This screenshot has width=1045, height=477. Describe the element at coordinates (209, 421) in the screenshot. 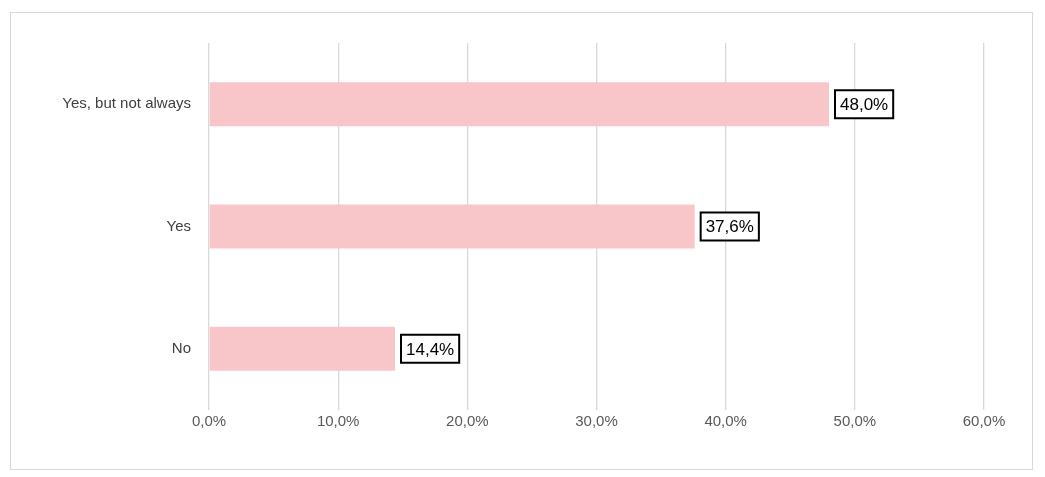

I see `x-tick-label: 0,0%` at that location.